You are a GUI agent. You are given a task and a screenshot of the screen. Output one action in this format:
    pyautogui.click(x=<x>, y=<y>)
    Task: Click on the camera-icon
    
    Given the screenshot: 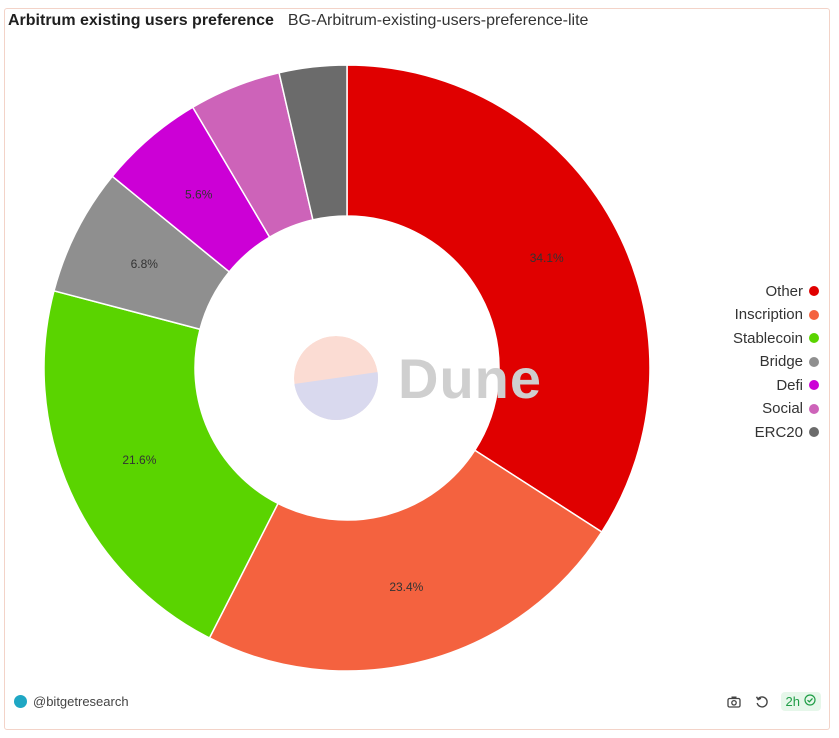 What is the action you would take?
    pyautogui.click(x=734, y=702)
    